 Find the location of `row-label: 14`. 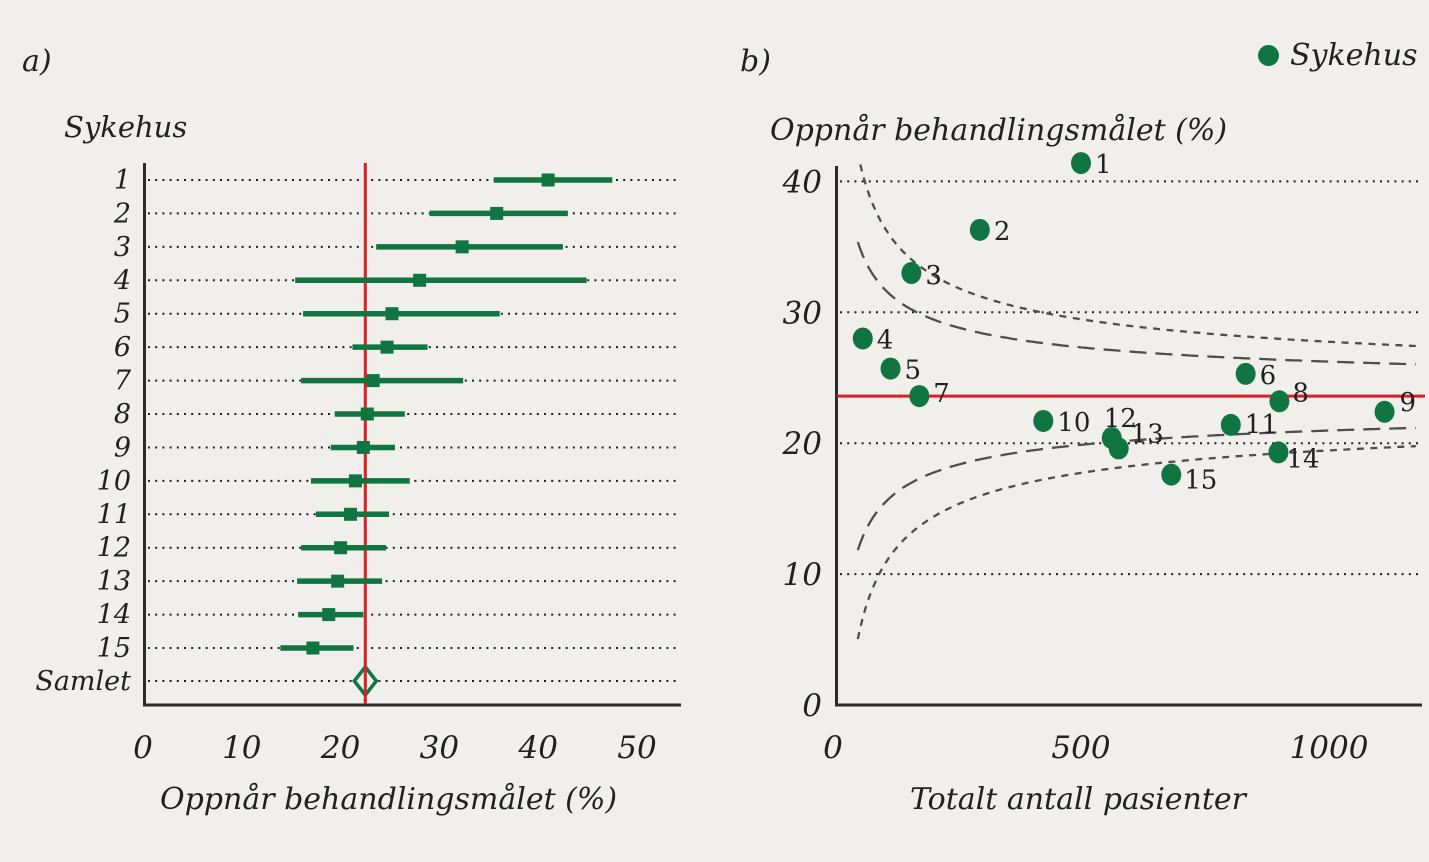

row-label: 14 is located at coordinates (114, 615).